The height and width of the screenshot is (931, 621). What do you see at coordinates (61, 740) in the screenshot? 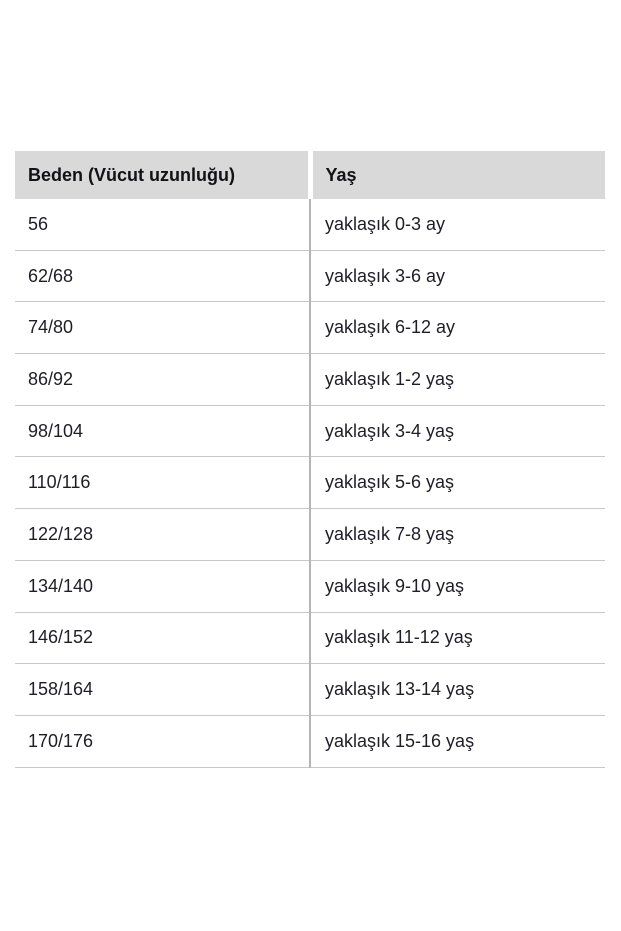
I see `size-cell: 170/176` at bounding box center [61, 740].